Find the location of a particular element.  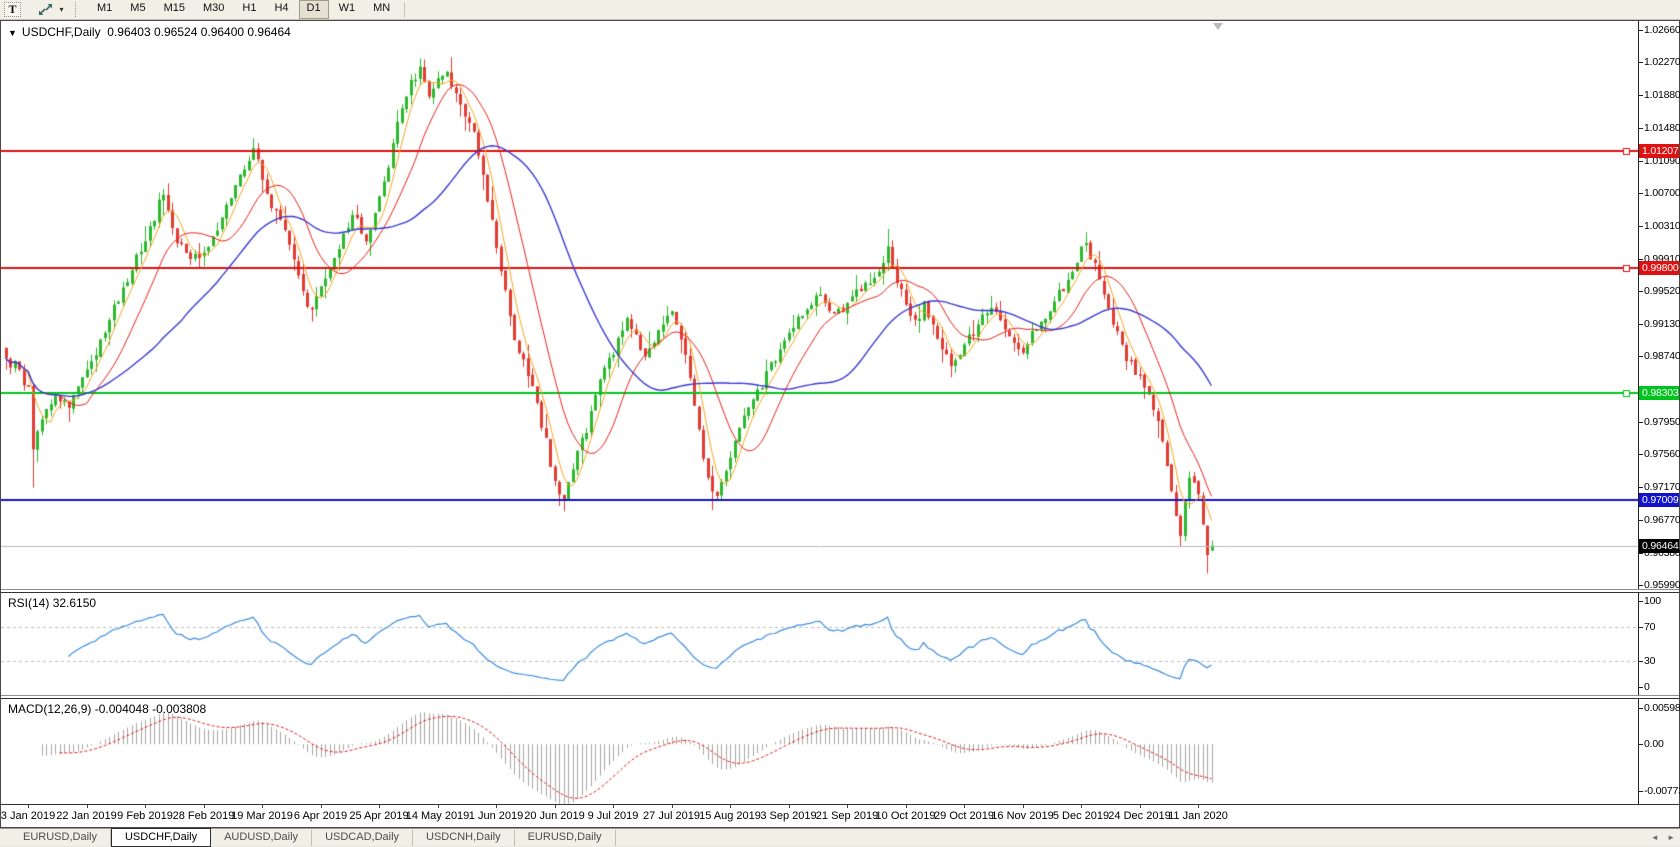

rsi-name: RSI(14) is located at coordinates (29, 603).